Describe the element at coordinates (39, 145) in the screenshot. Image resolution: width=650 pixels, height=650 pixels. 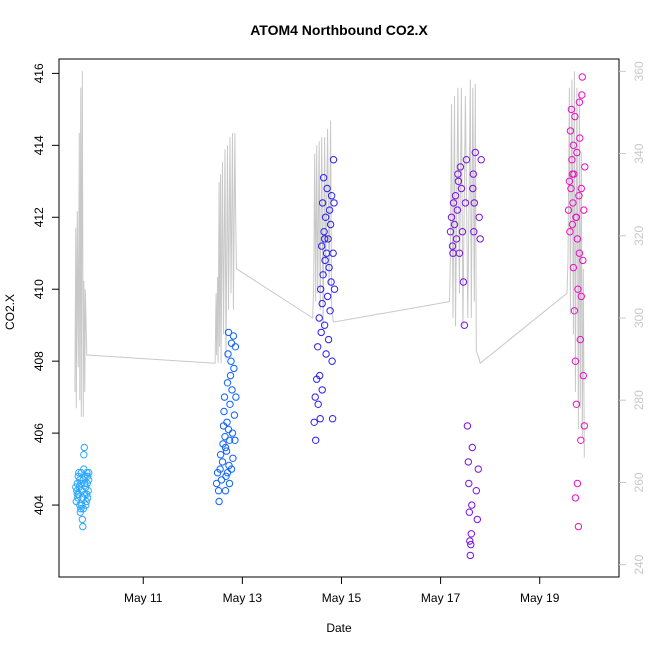
I see `y-tick-label: 414` at that location.